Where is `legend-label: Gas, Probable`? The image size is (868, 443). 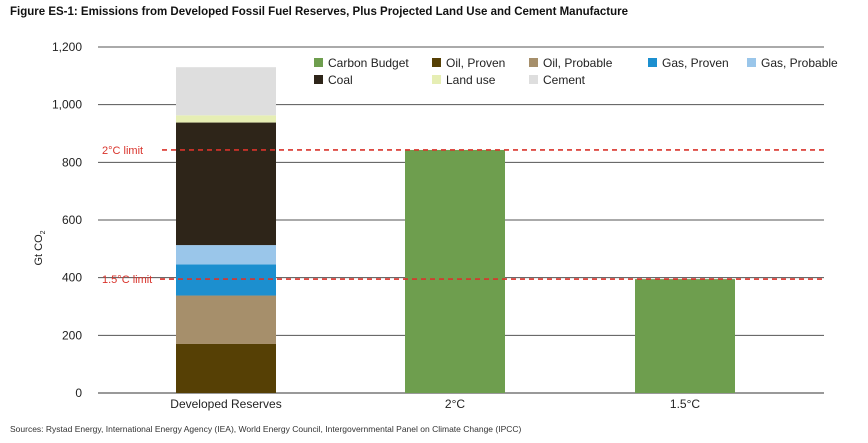 legend-label: Gas, Probable is located at coordinates (799, 63).